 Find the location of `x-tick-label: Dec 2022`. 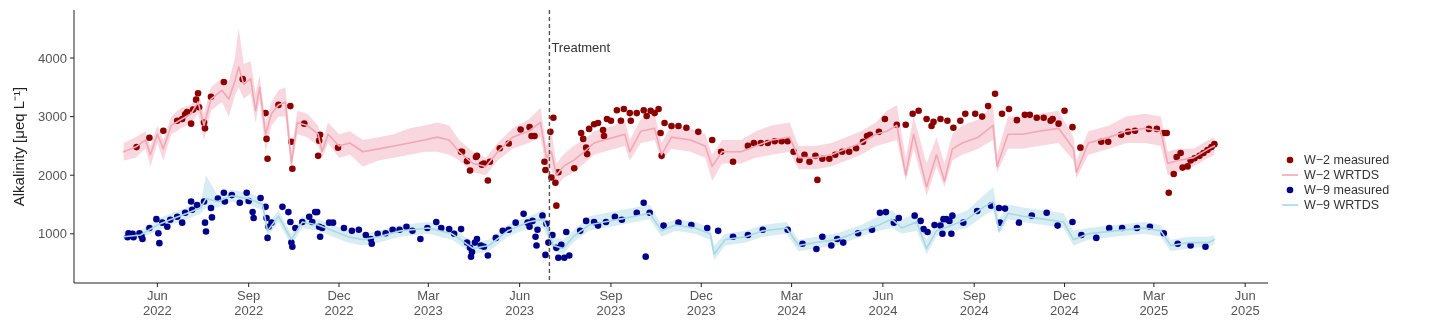

x-tick-label: Dec 2022 is located at coordinates (339, 303).